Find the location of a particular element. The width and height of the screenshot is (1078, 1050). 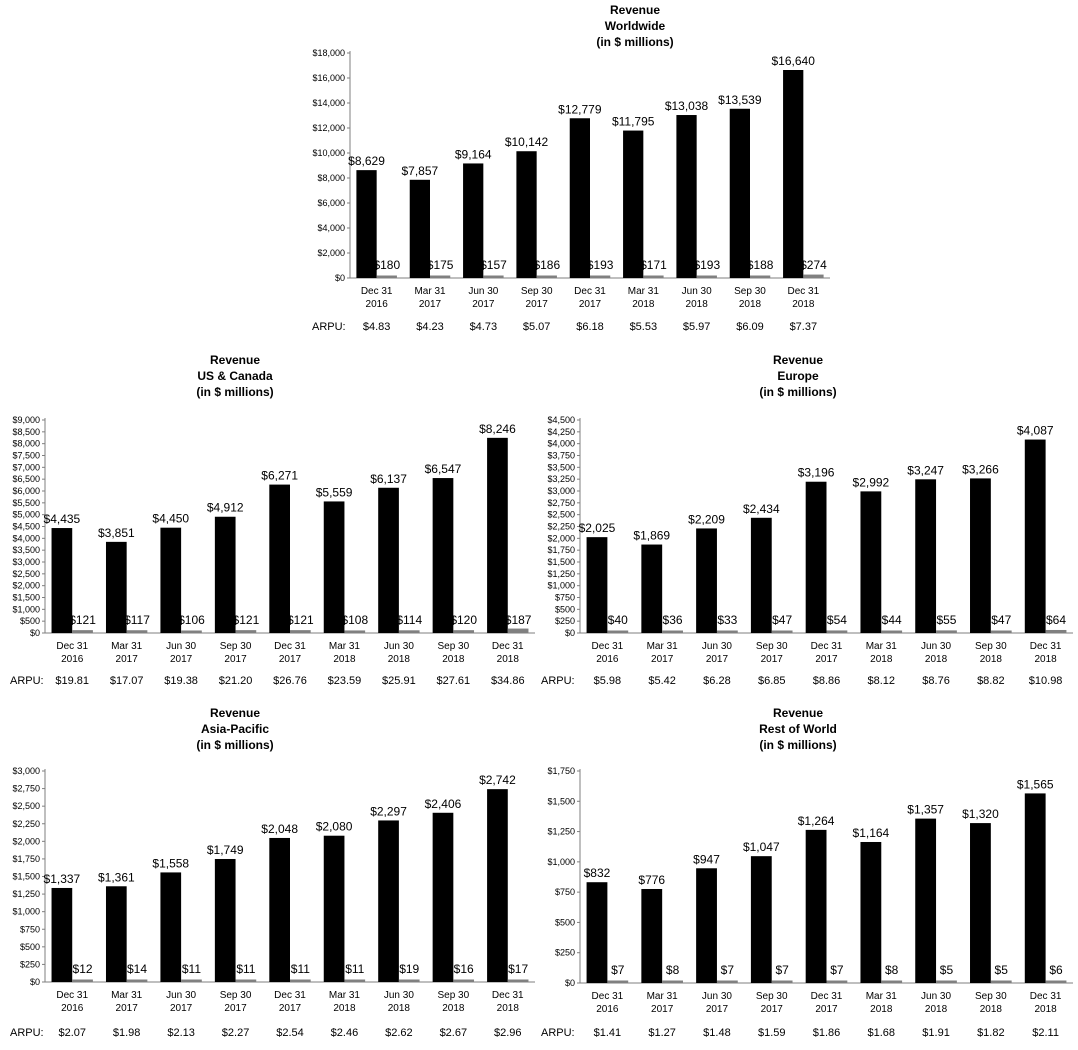

y-tick-label: $8,000 is located at coordinates (331, 178).